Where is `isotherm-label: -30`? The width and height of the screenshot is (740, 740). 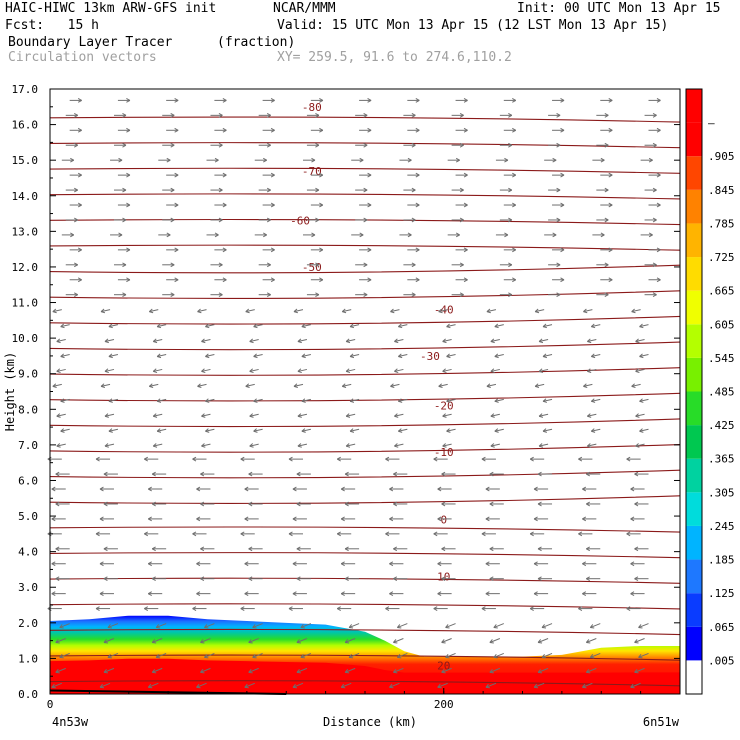
isotherm-label: -30 is located at coordinates (430, 356).